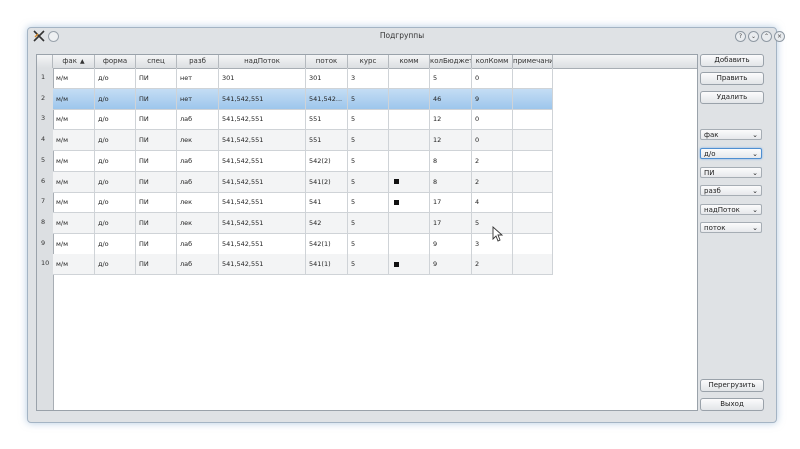 The image size is (800, 449). What do you see at coordinates (43, 97) in the screenshot?
I see `row-number: 2` at bounding box center [43, 97].